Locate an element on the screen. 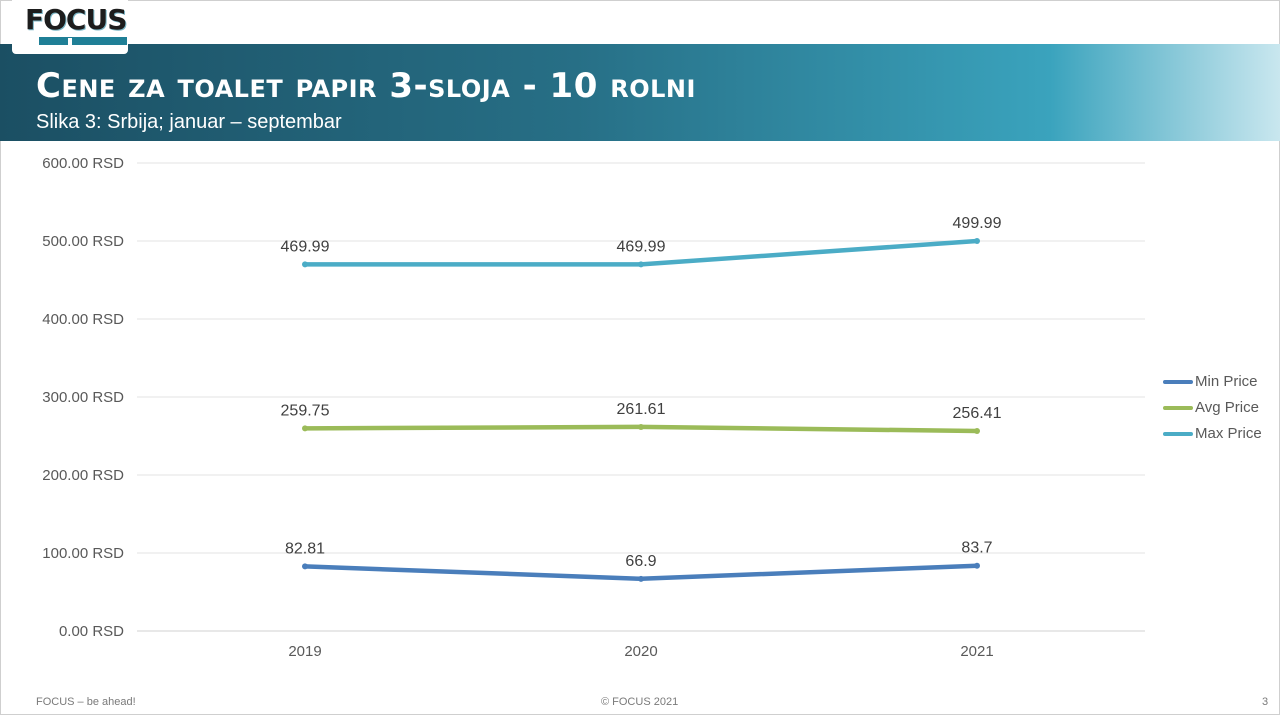 This screenshot has width=1280, height=715. title-banner is located at coordinates (640, 92).